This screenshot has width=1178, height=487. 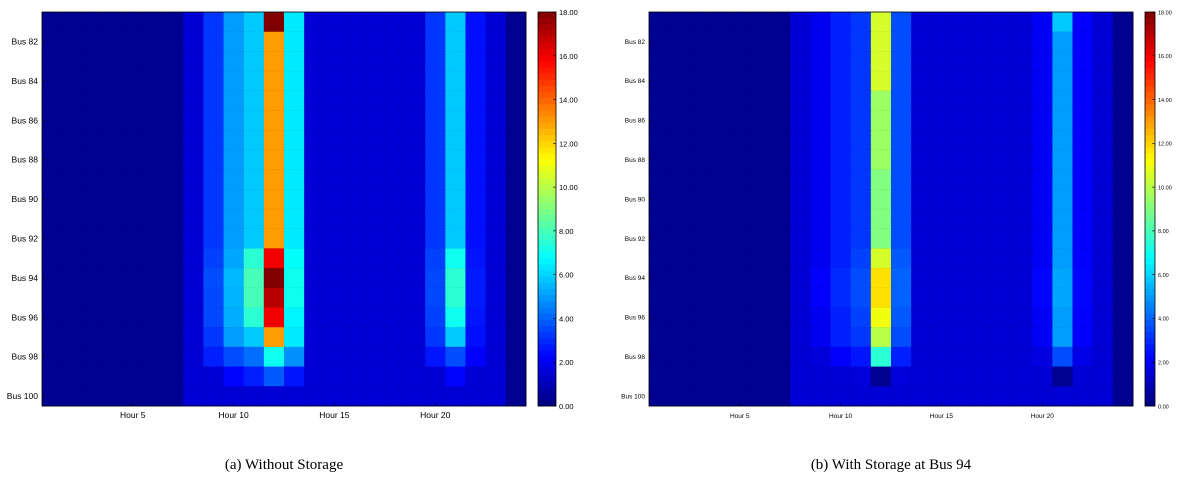 I want to click on x-tick-label: Hour 5, so click(x=133, y=415).